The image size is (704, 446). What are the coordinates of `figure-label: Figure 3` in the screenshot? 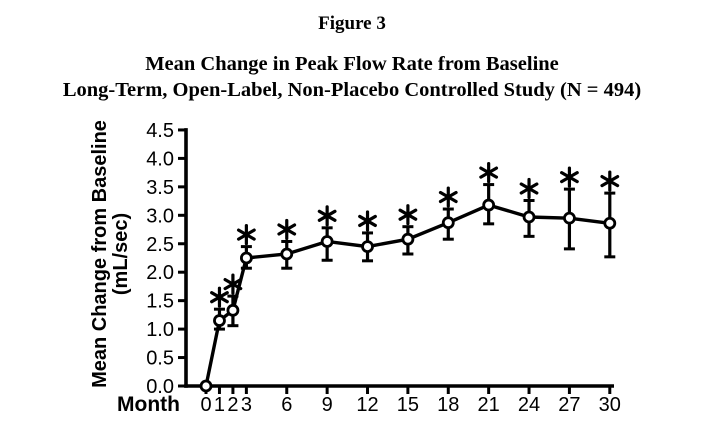 It's located at (352, 23).